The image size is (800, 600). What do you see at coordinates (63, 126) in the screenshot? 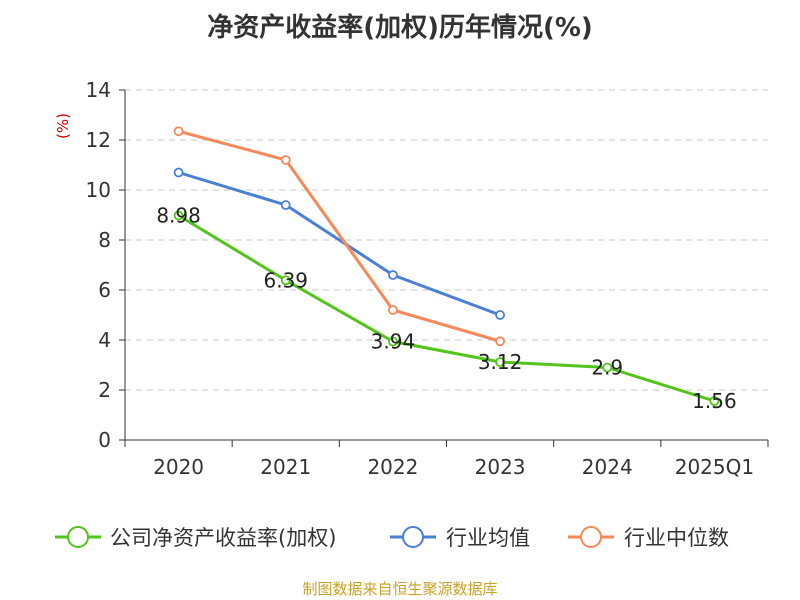
I see `y-axis-unit-label: (%)` at bounding box center [63, 126].